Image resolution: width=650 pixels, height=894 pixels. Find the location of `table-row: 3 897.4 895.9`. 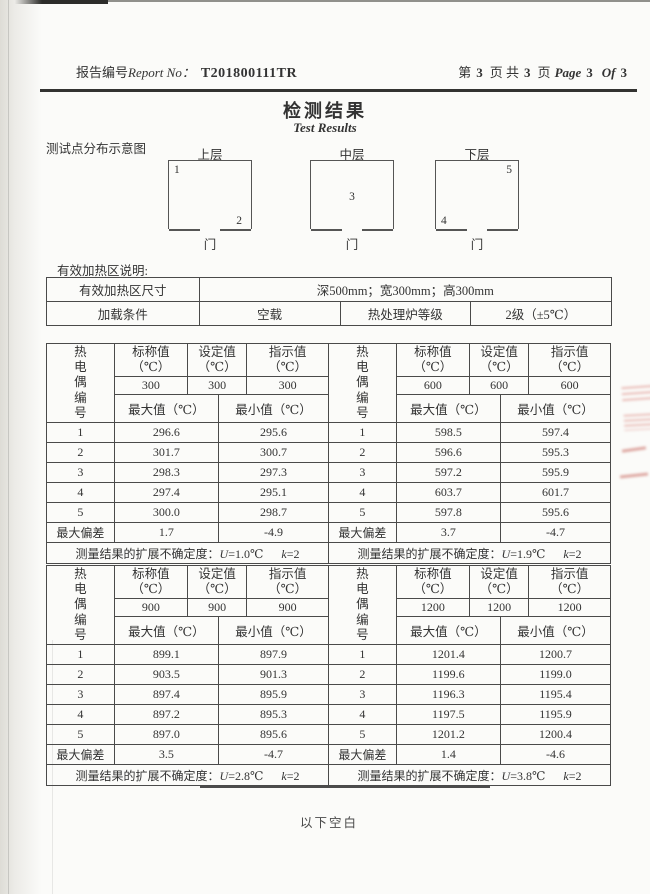

table-row: 3 897.4 895.9 is located at coordinates (187, 694).